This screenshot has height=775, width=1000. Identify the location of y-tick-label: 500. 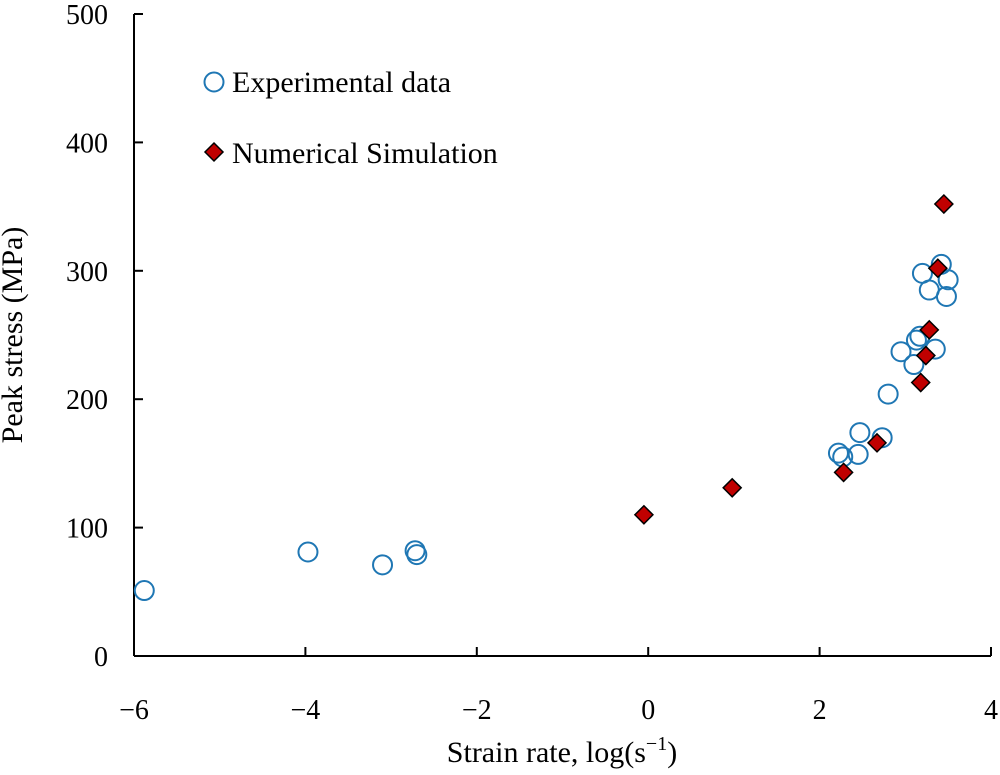
(87, 15).